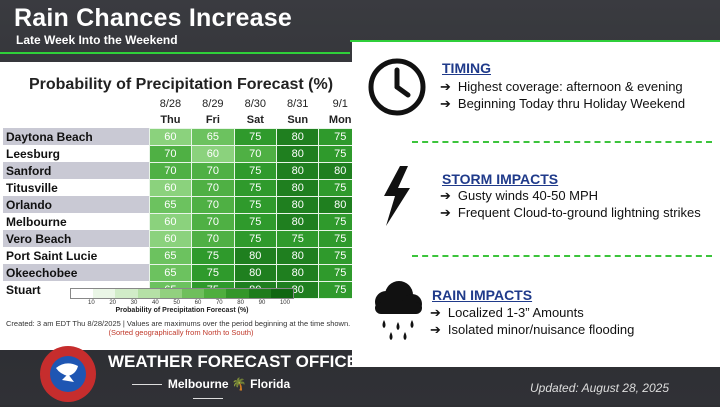 This screenshot has width=720, height=407. What do you see at coordinates (76, 255) in the screenshot?
I see `city-name: Port Saint Lucie` at bounding box center [76, 255].